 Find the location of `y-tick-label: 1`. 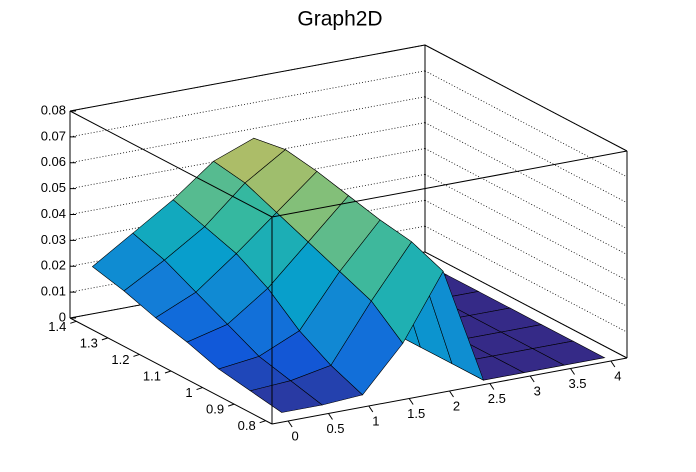

y-tick-label: 1 is located at coordinates (188, 392).